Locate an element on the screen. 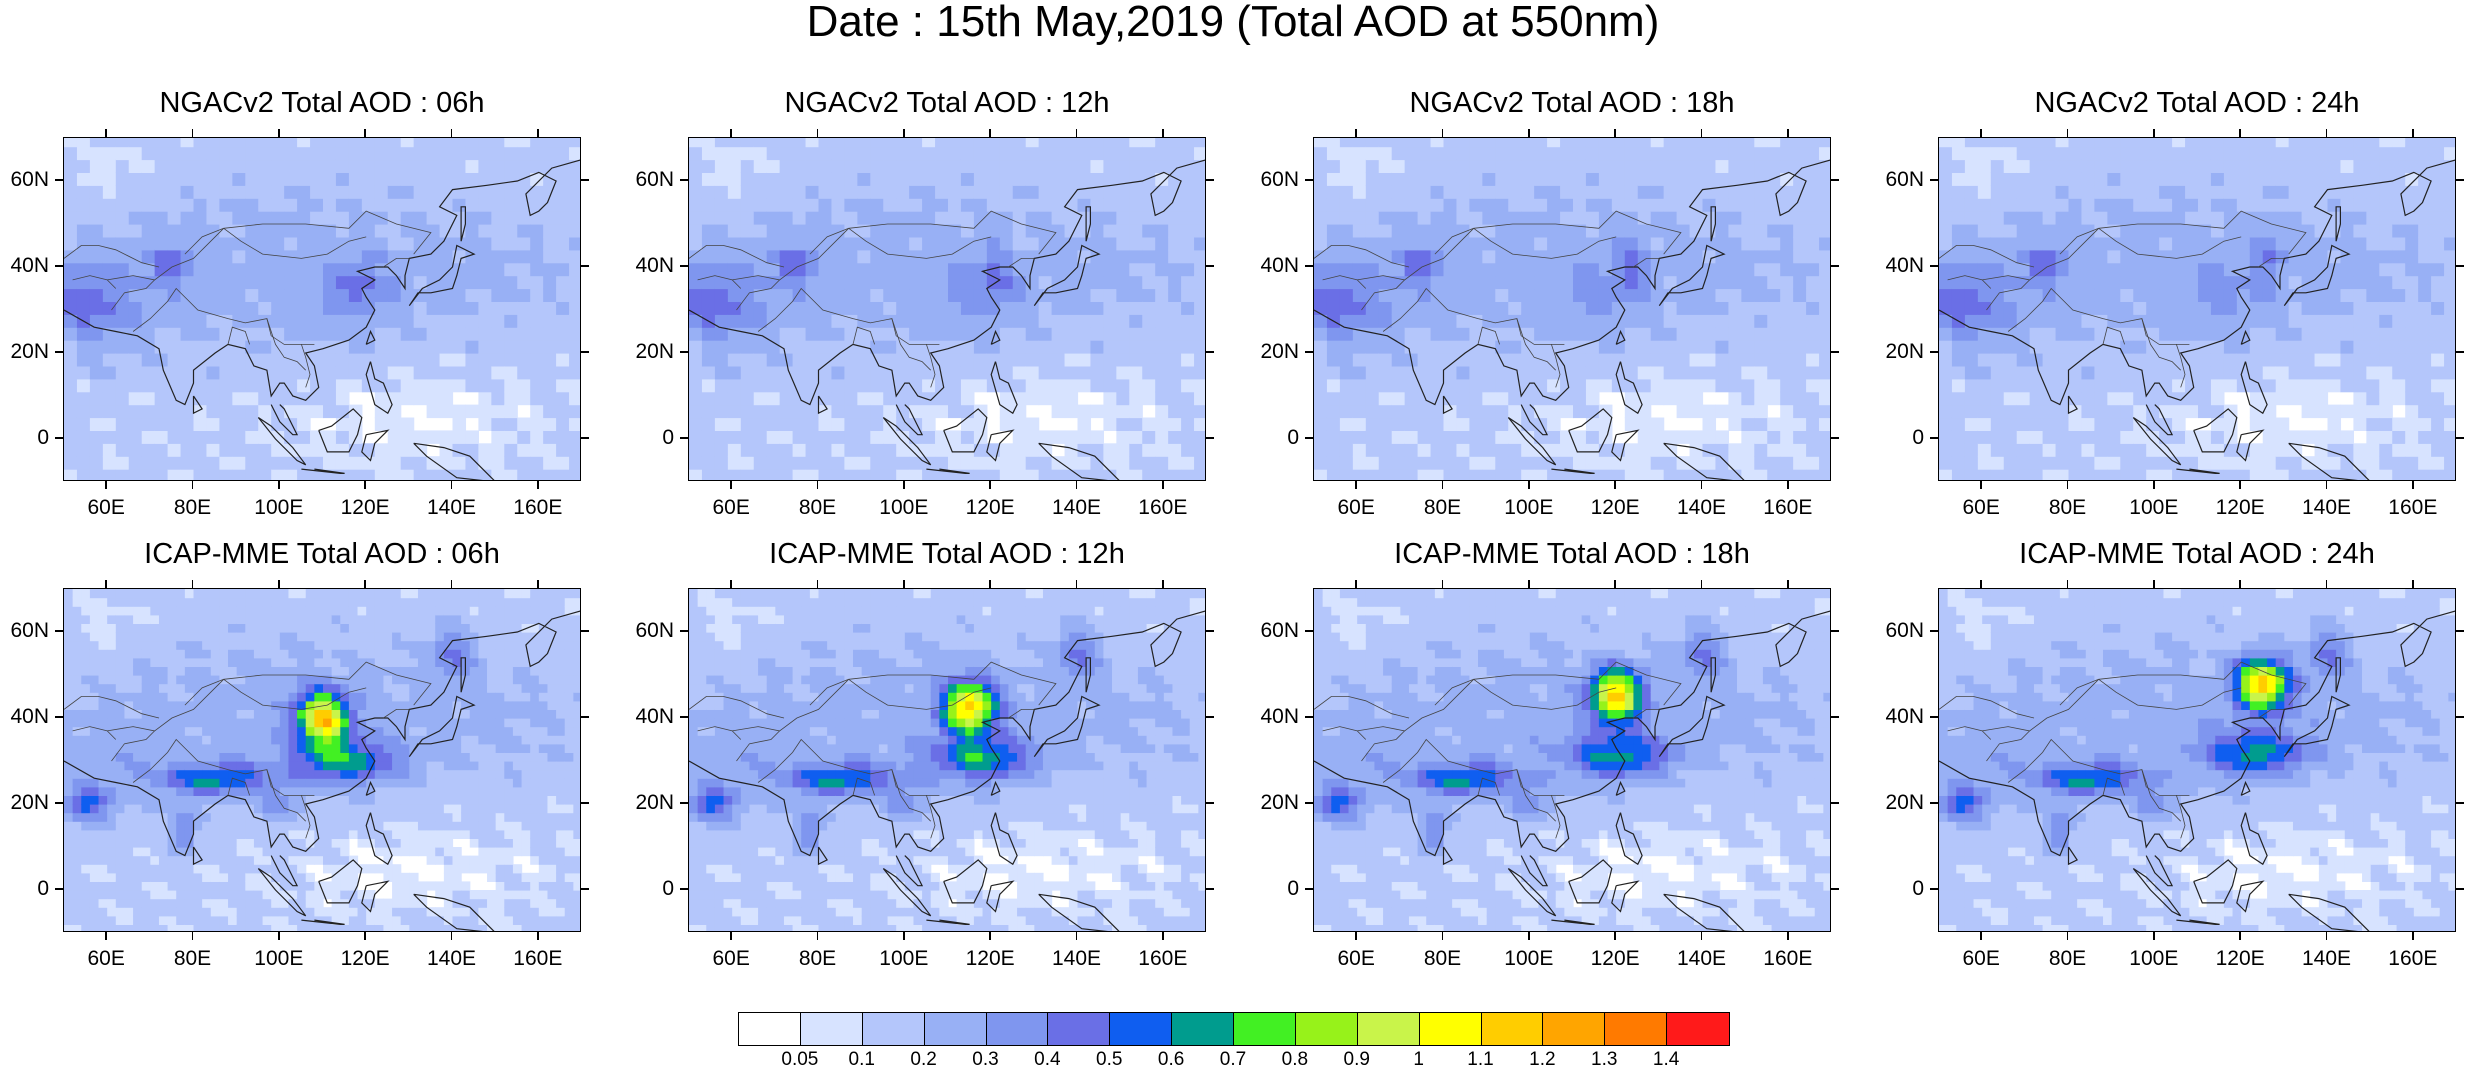 Image resolution: width=2466 pixels, height=1071 pixels. aod-field is located at coordinates (1572, 309).